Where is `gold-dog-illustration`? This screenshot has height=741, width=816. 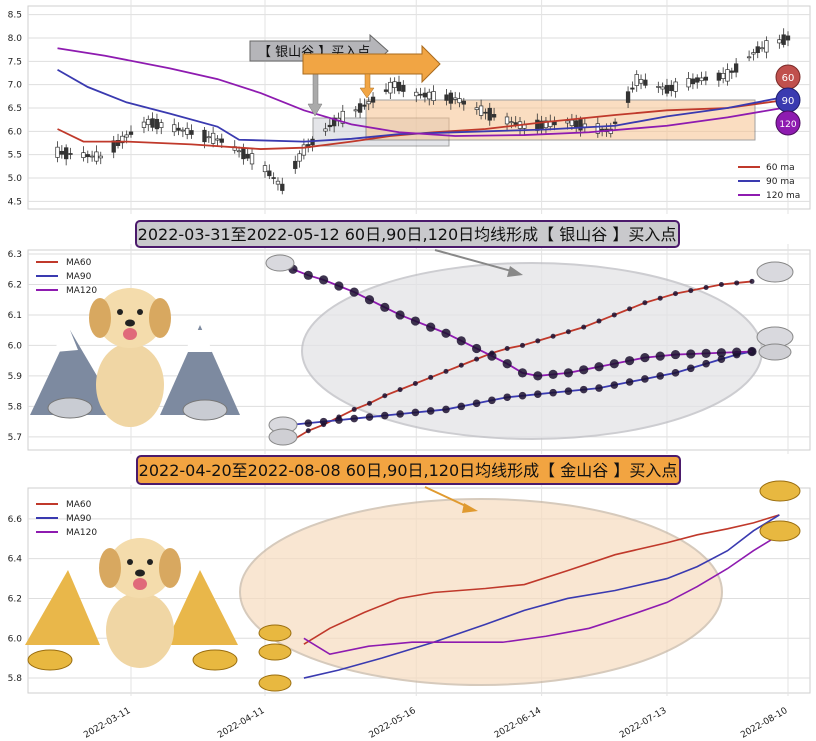 gold-dog-illustration is located at coordinates (131, 604).